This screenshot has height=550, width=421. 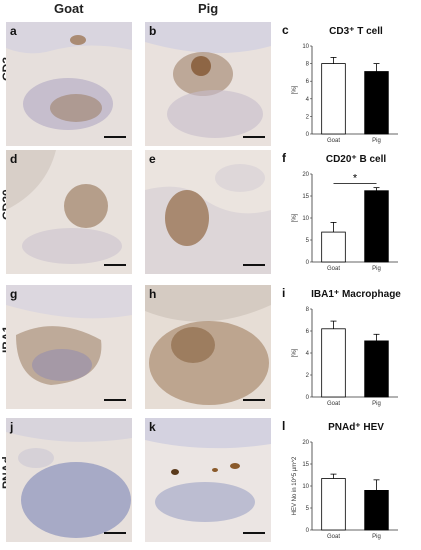 I want to click on chart-title: CD20⁺ B cell, so click(x=356, y=159).